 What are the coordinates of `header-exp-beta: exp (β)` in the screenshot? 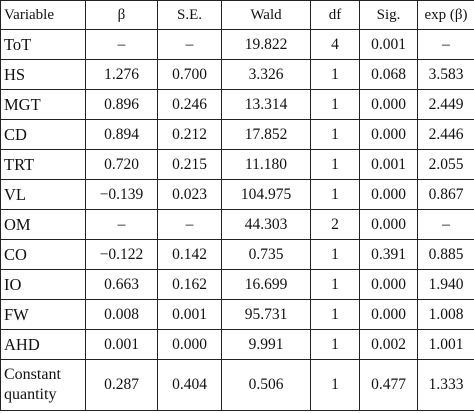 It's located at (445, 15).